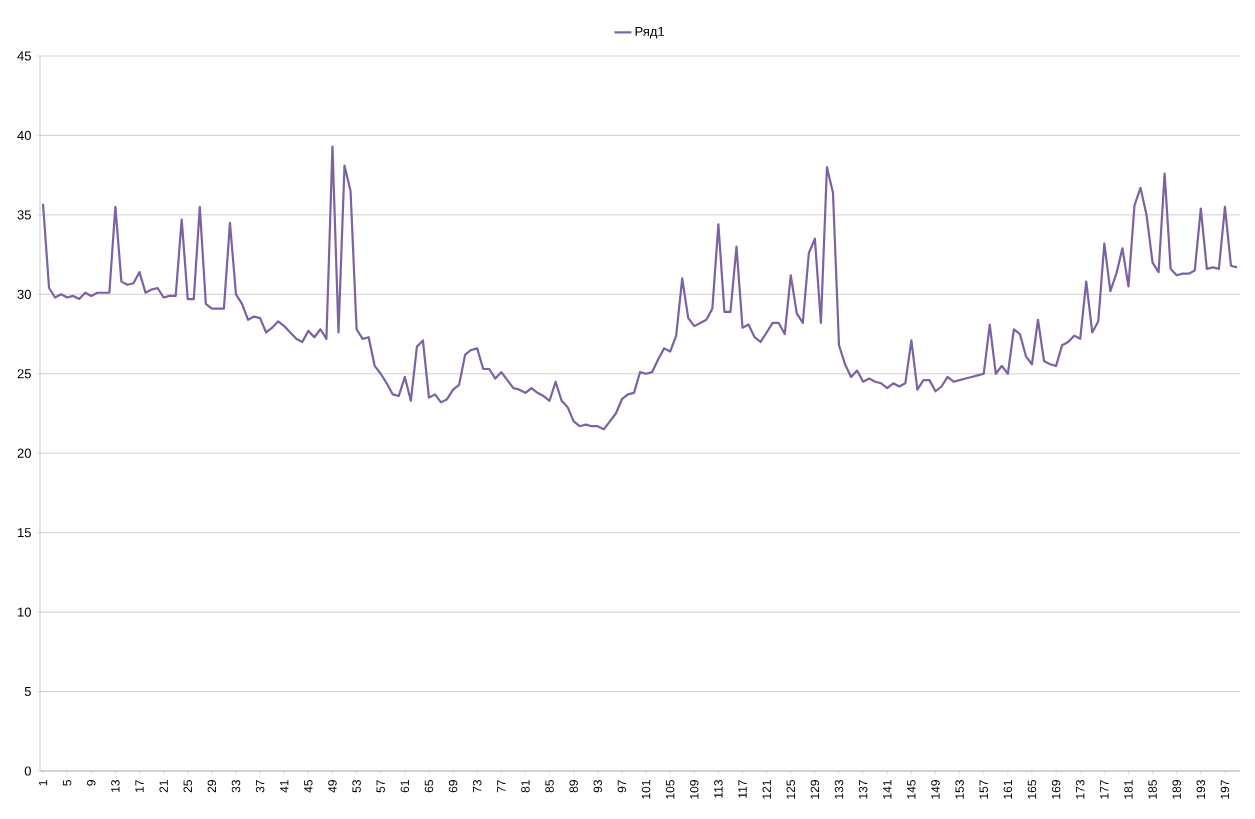  What do you see at coordinates (260, 786) in the screenshot?
I see `x-tick-label: 37` at bounding box center [260, 786].